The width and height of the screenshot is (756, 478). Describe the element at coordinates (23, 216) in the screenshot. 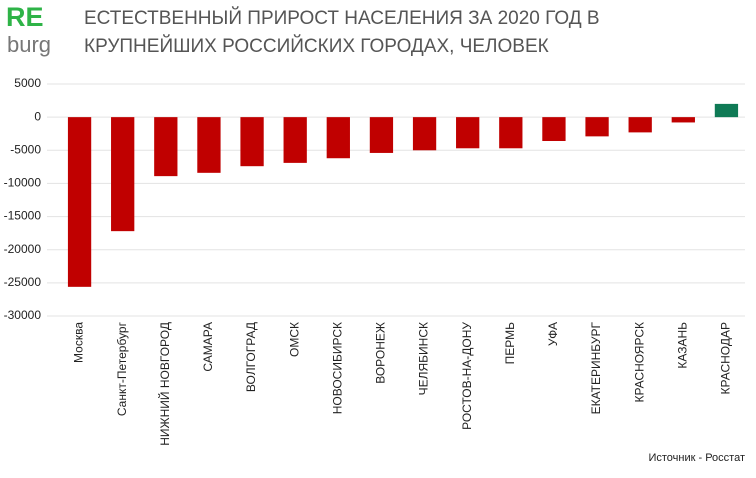

I see `y-tick-label: -15000` at that location.